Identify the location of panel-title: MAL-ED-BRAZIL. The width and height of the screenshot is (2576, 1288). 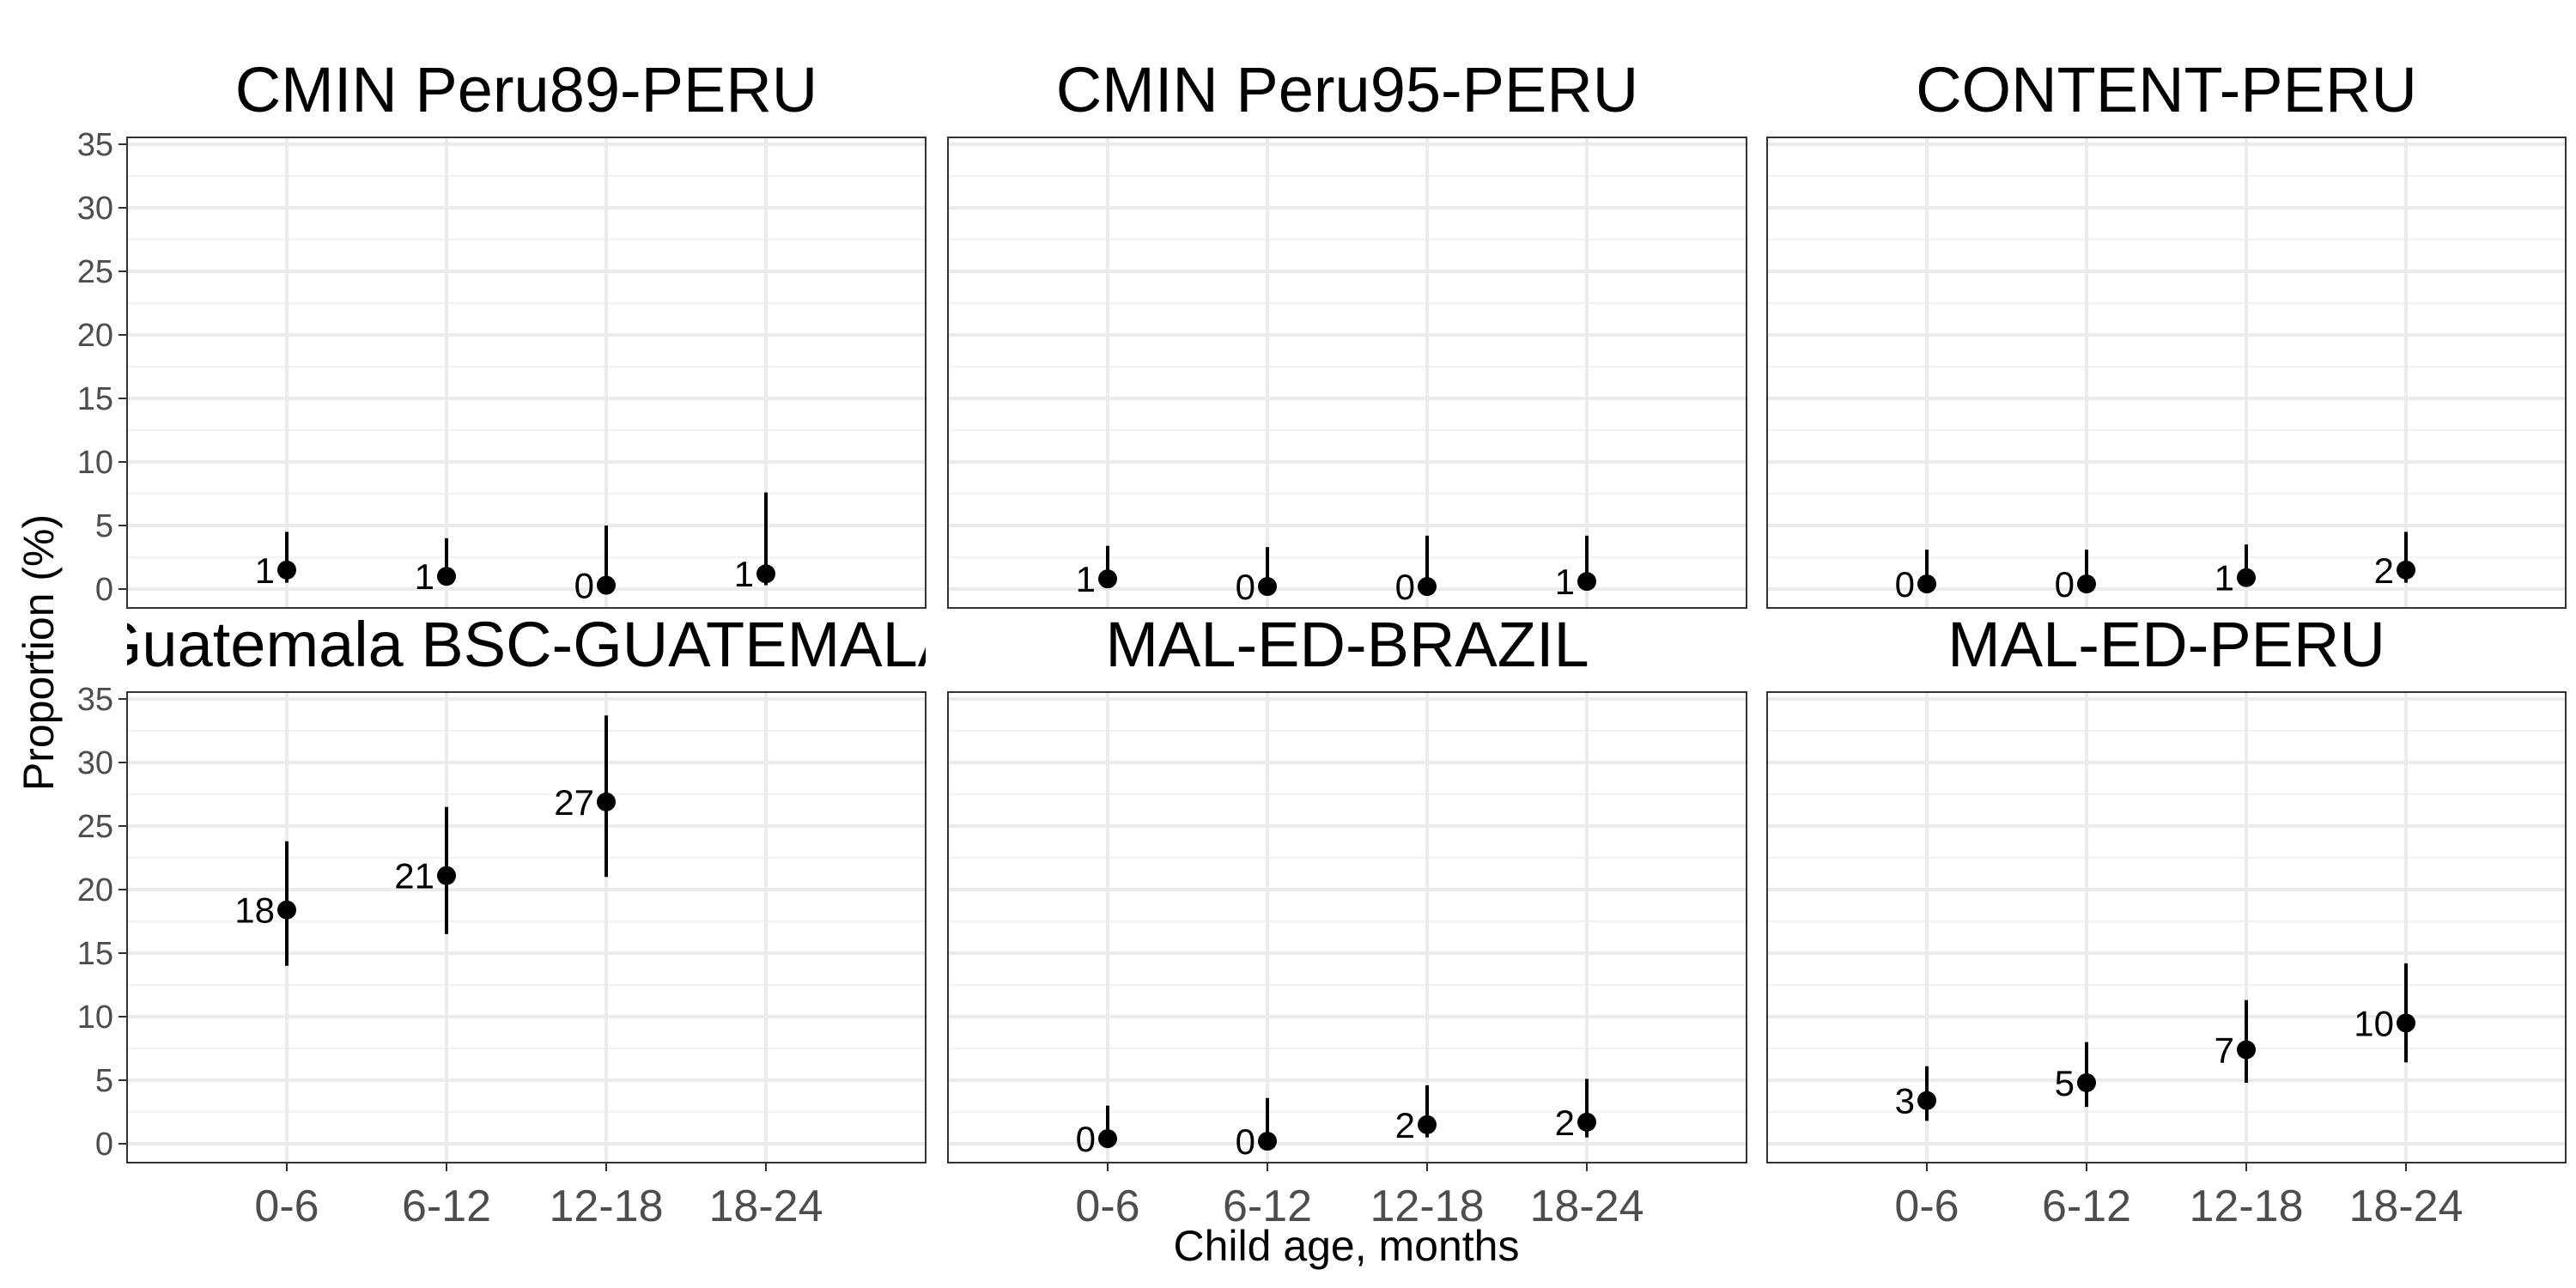
(1347, 644).